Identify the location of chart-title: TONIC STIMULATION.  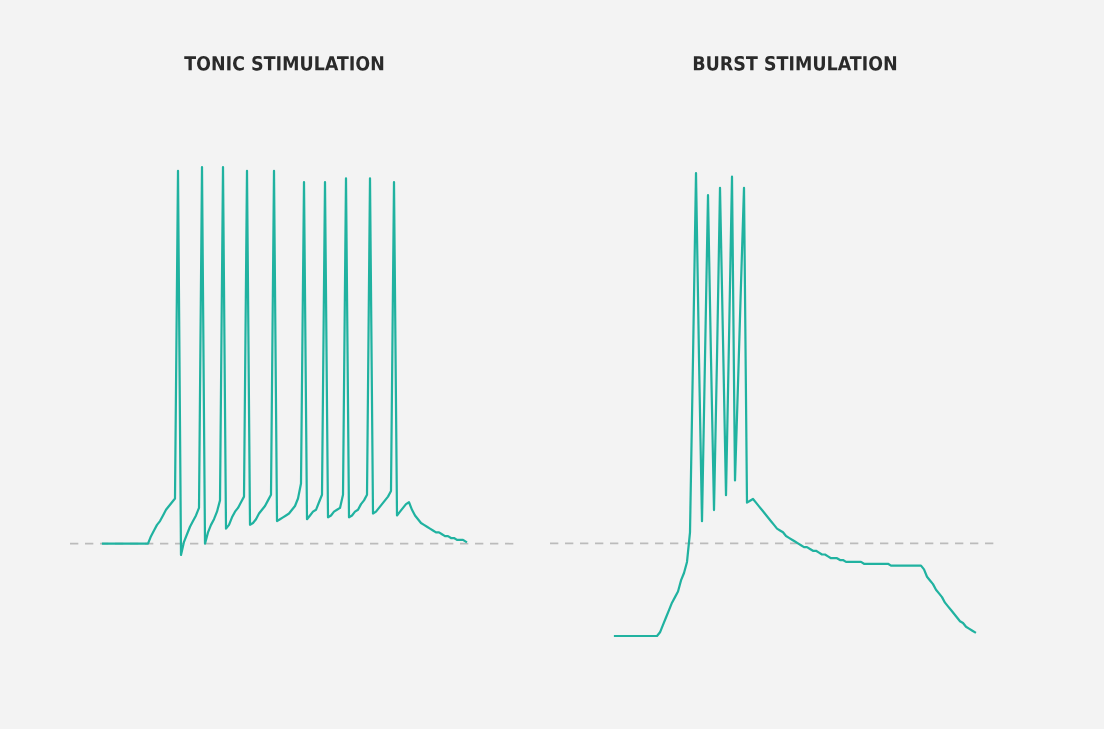
(284, 63).